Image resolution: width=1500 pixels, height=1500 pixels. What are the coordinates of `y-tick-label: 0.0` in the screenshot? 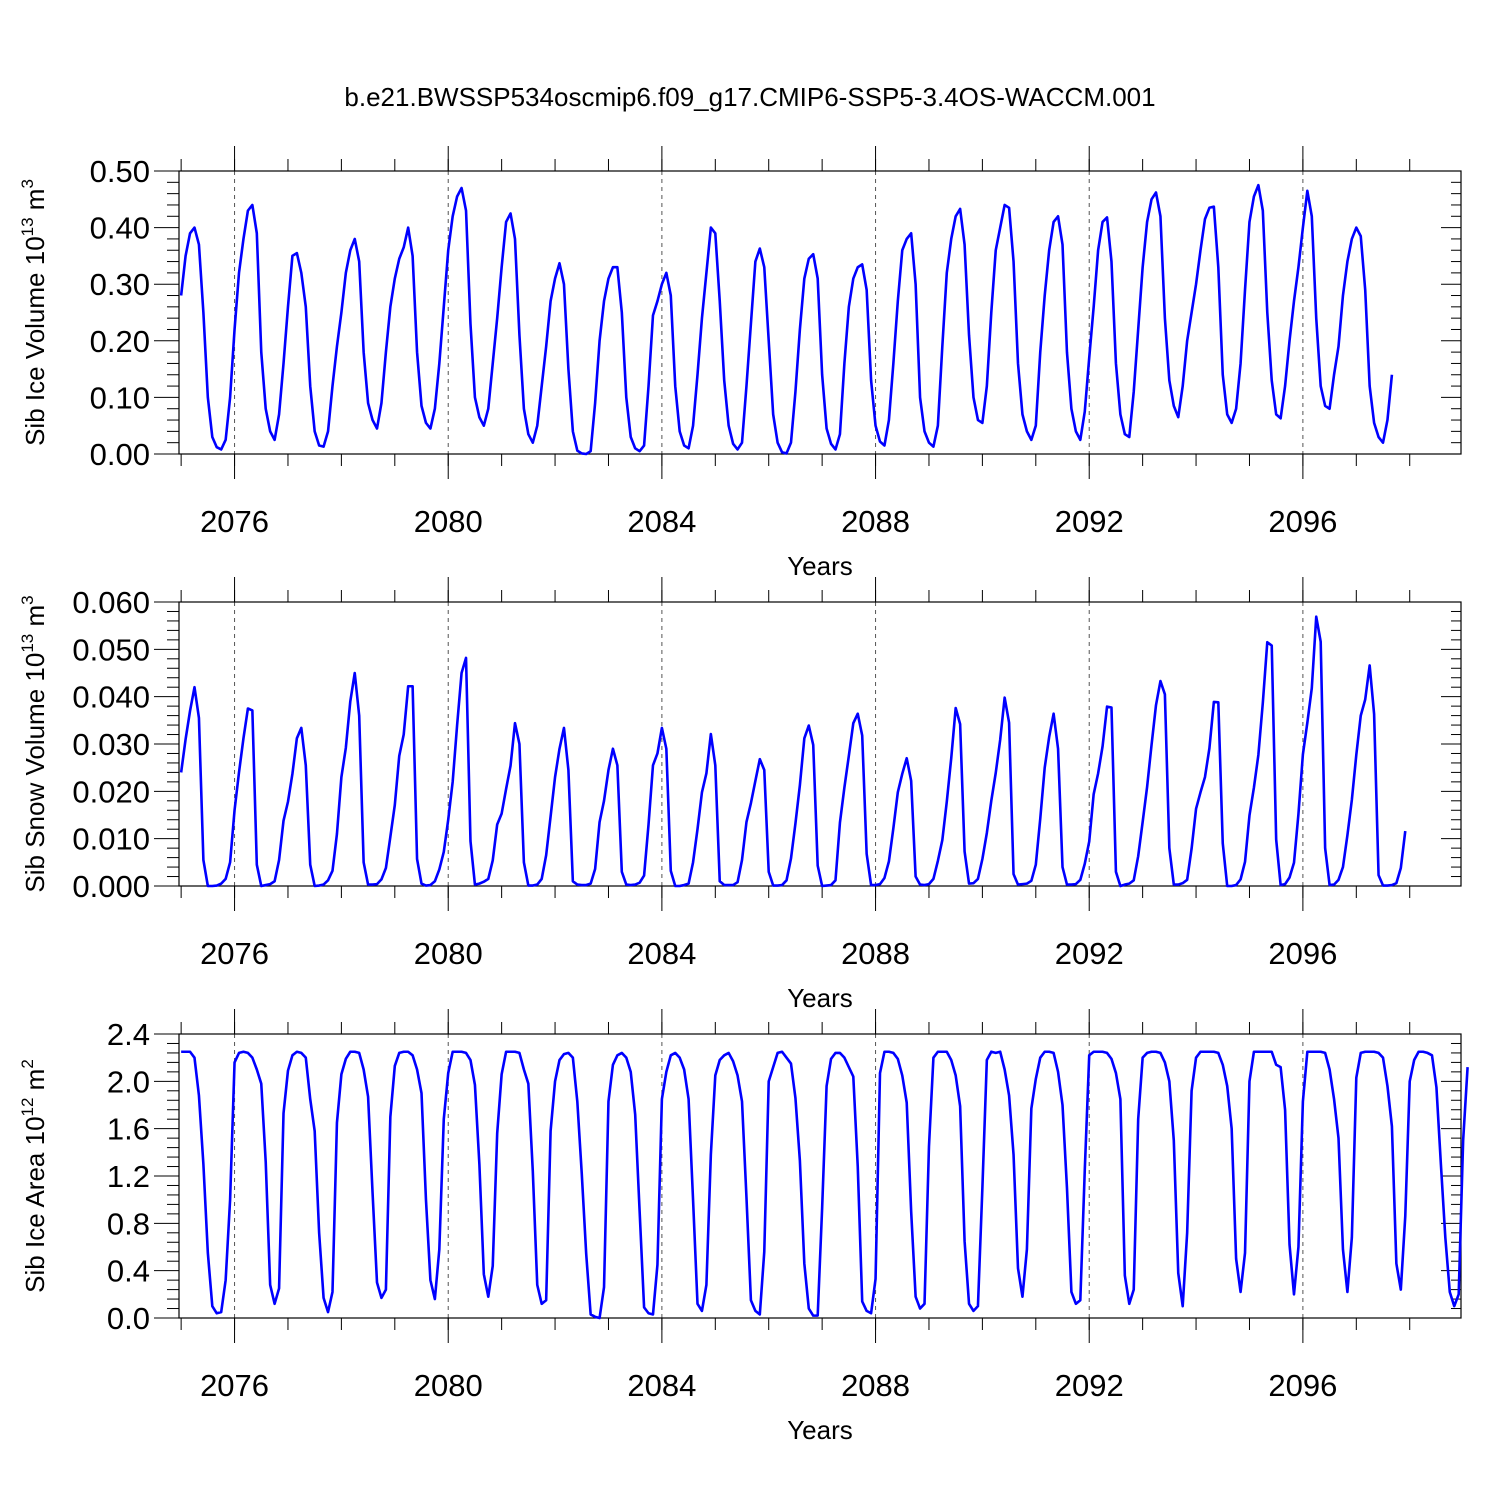 It's located at (128, 1318).